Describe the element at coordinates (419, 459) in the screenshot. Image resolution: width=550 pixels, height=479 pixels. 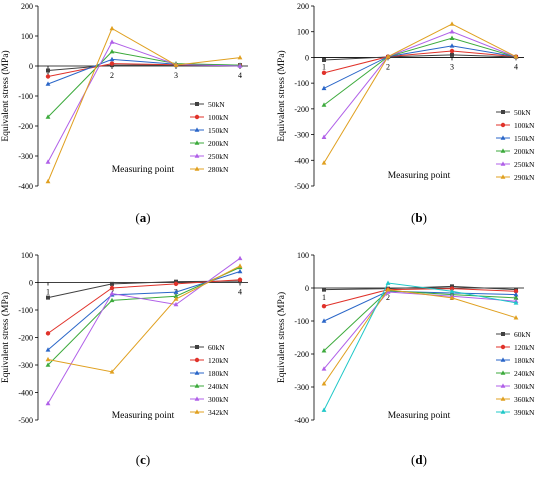
I see `panel-label: (d)` at that location.